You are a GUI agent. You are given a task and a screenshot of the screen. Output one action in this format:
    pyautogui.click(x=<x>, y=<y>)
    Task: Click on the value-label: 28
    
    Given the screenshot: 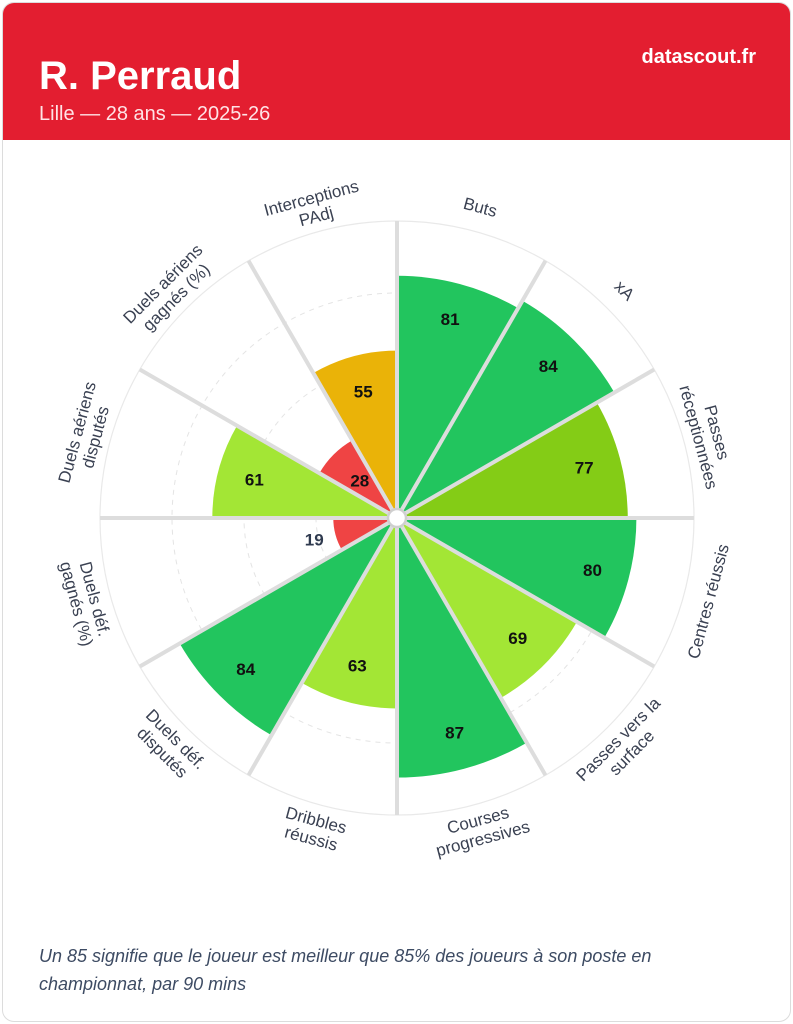 What is the action you would take?
    pyautogui.click(x=359, y=480)
    